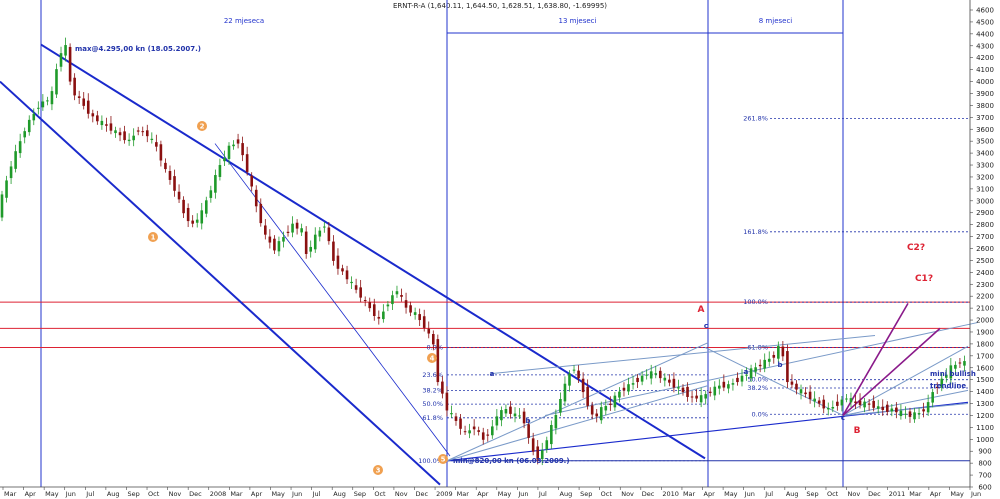 This screenshot has height=499, width=1000. What do you see at coordinates (89, 494) in the screenshot?
I see `x-tick-label: Jul` at bounding box center [89, 494].